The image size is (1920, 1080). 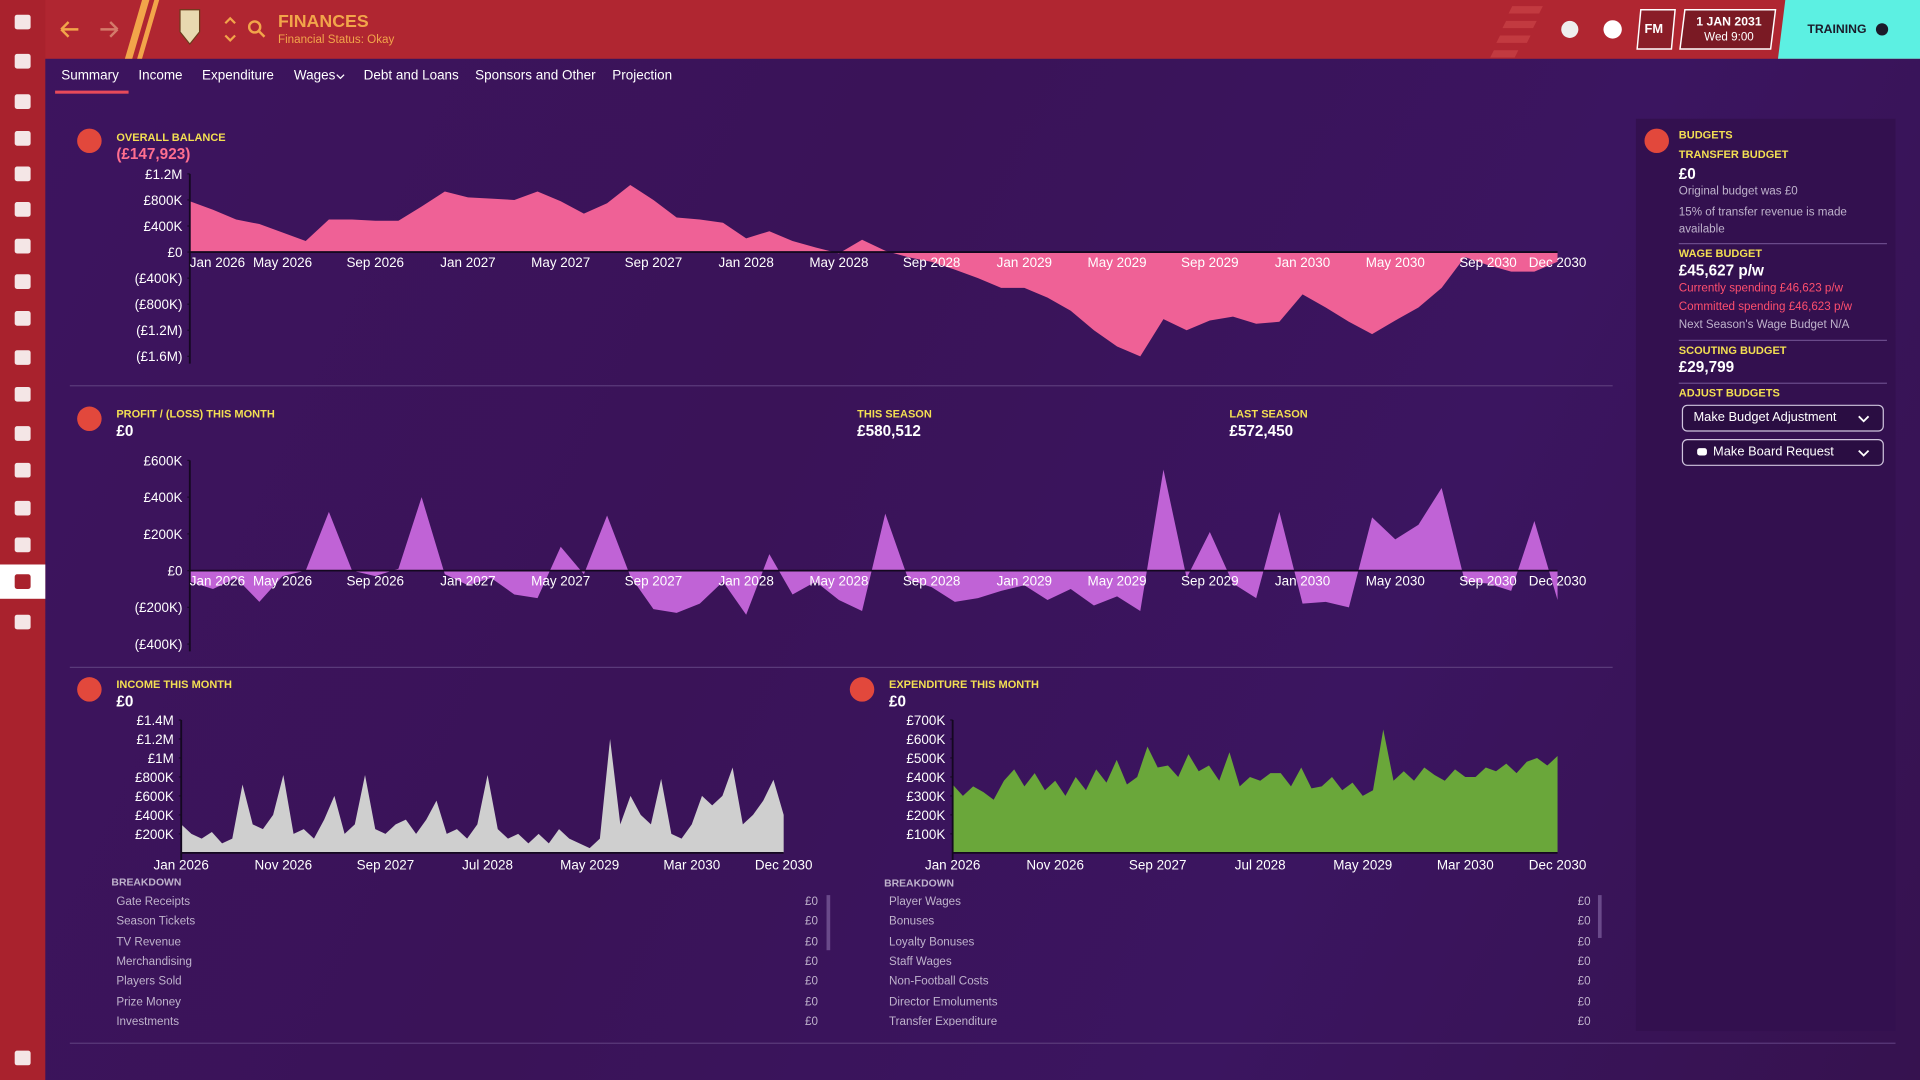 What do you see at coordinates (925, 720) in the screenshot?
I see `y-tick-label: £700K` at bounding box center [925, 720].